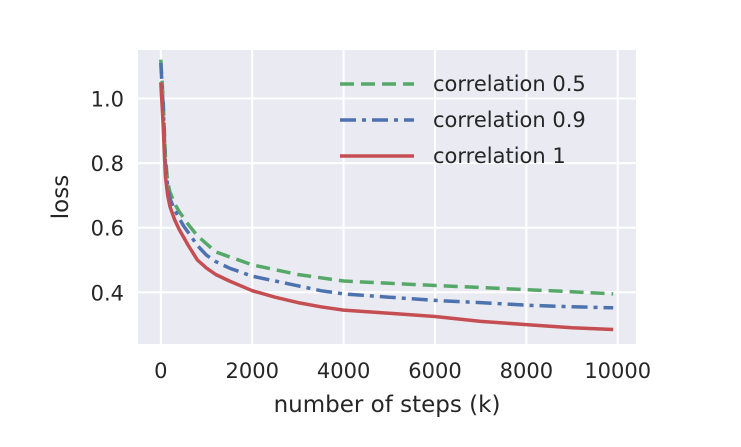 Image resolution: width=741 pixels, height=447 pixels. I want to click on x-tick-label: 2000, so click(251, 371).